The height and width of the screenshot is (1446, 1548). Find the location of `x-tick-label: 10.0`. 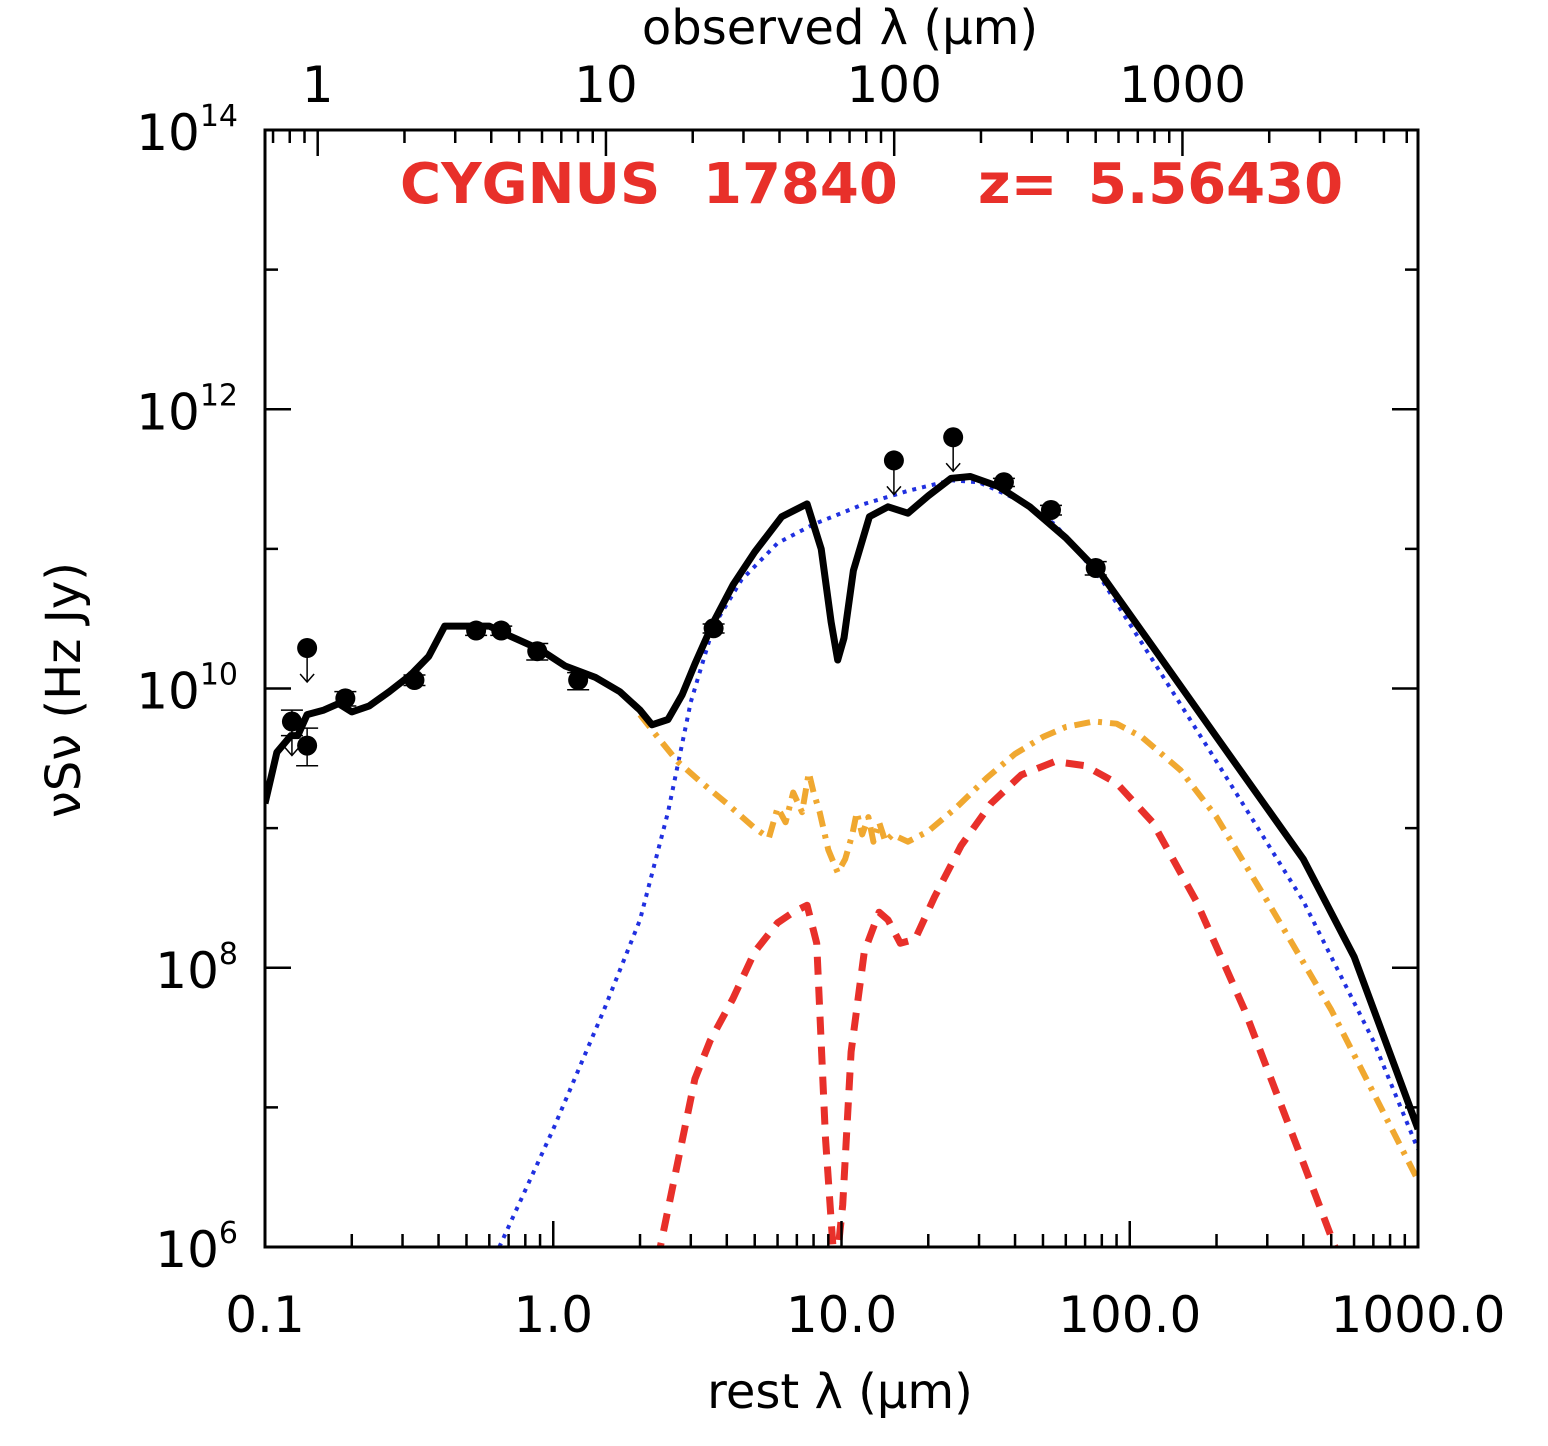

x-tick-label: 10.0 is located at coordinates (841, 1315).